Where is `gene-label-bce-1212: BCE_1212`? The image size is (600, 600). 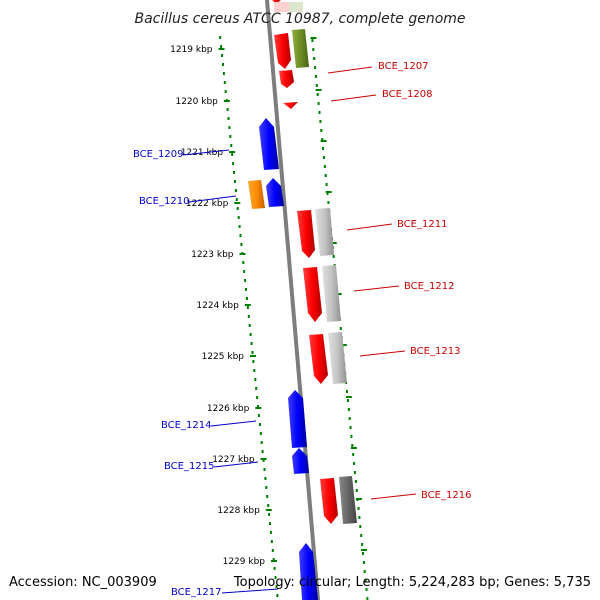 gene-label-bce-1212: BCE_1212 is located at coordinates (429, 286).